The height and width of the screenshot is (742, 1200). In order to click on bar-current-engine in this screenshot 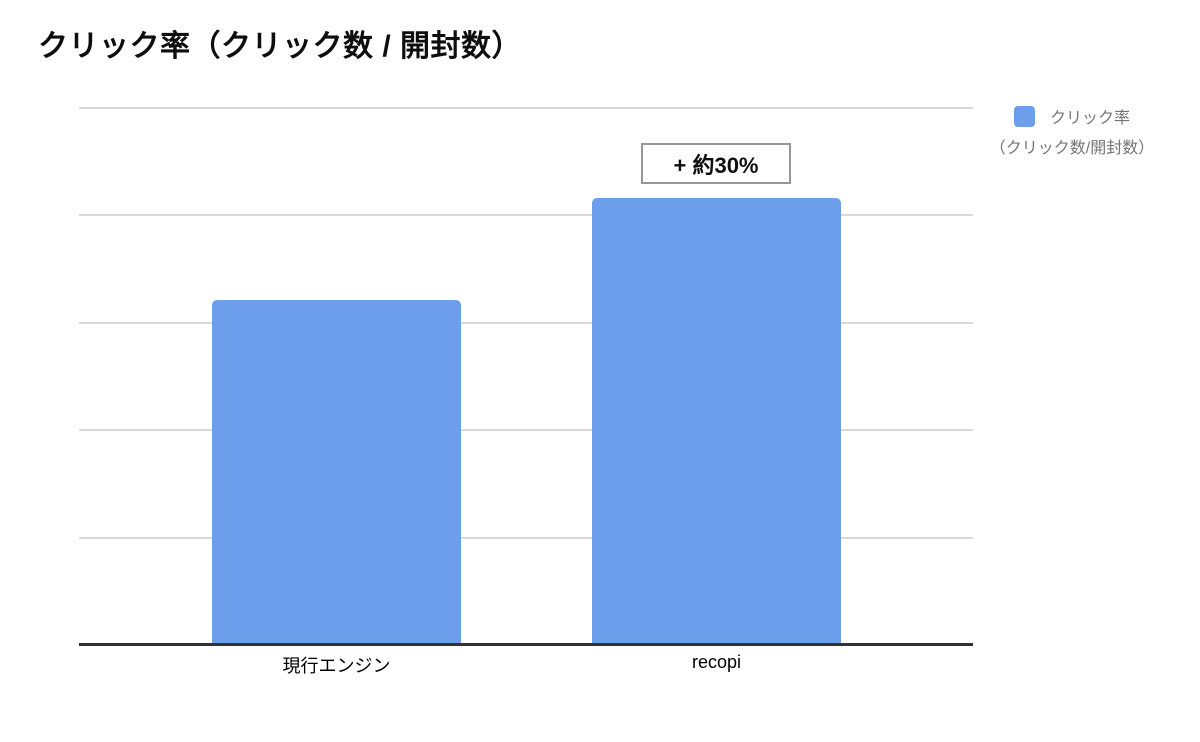, I will do `click(336, 472)`.